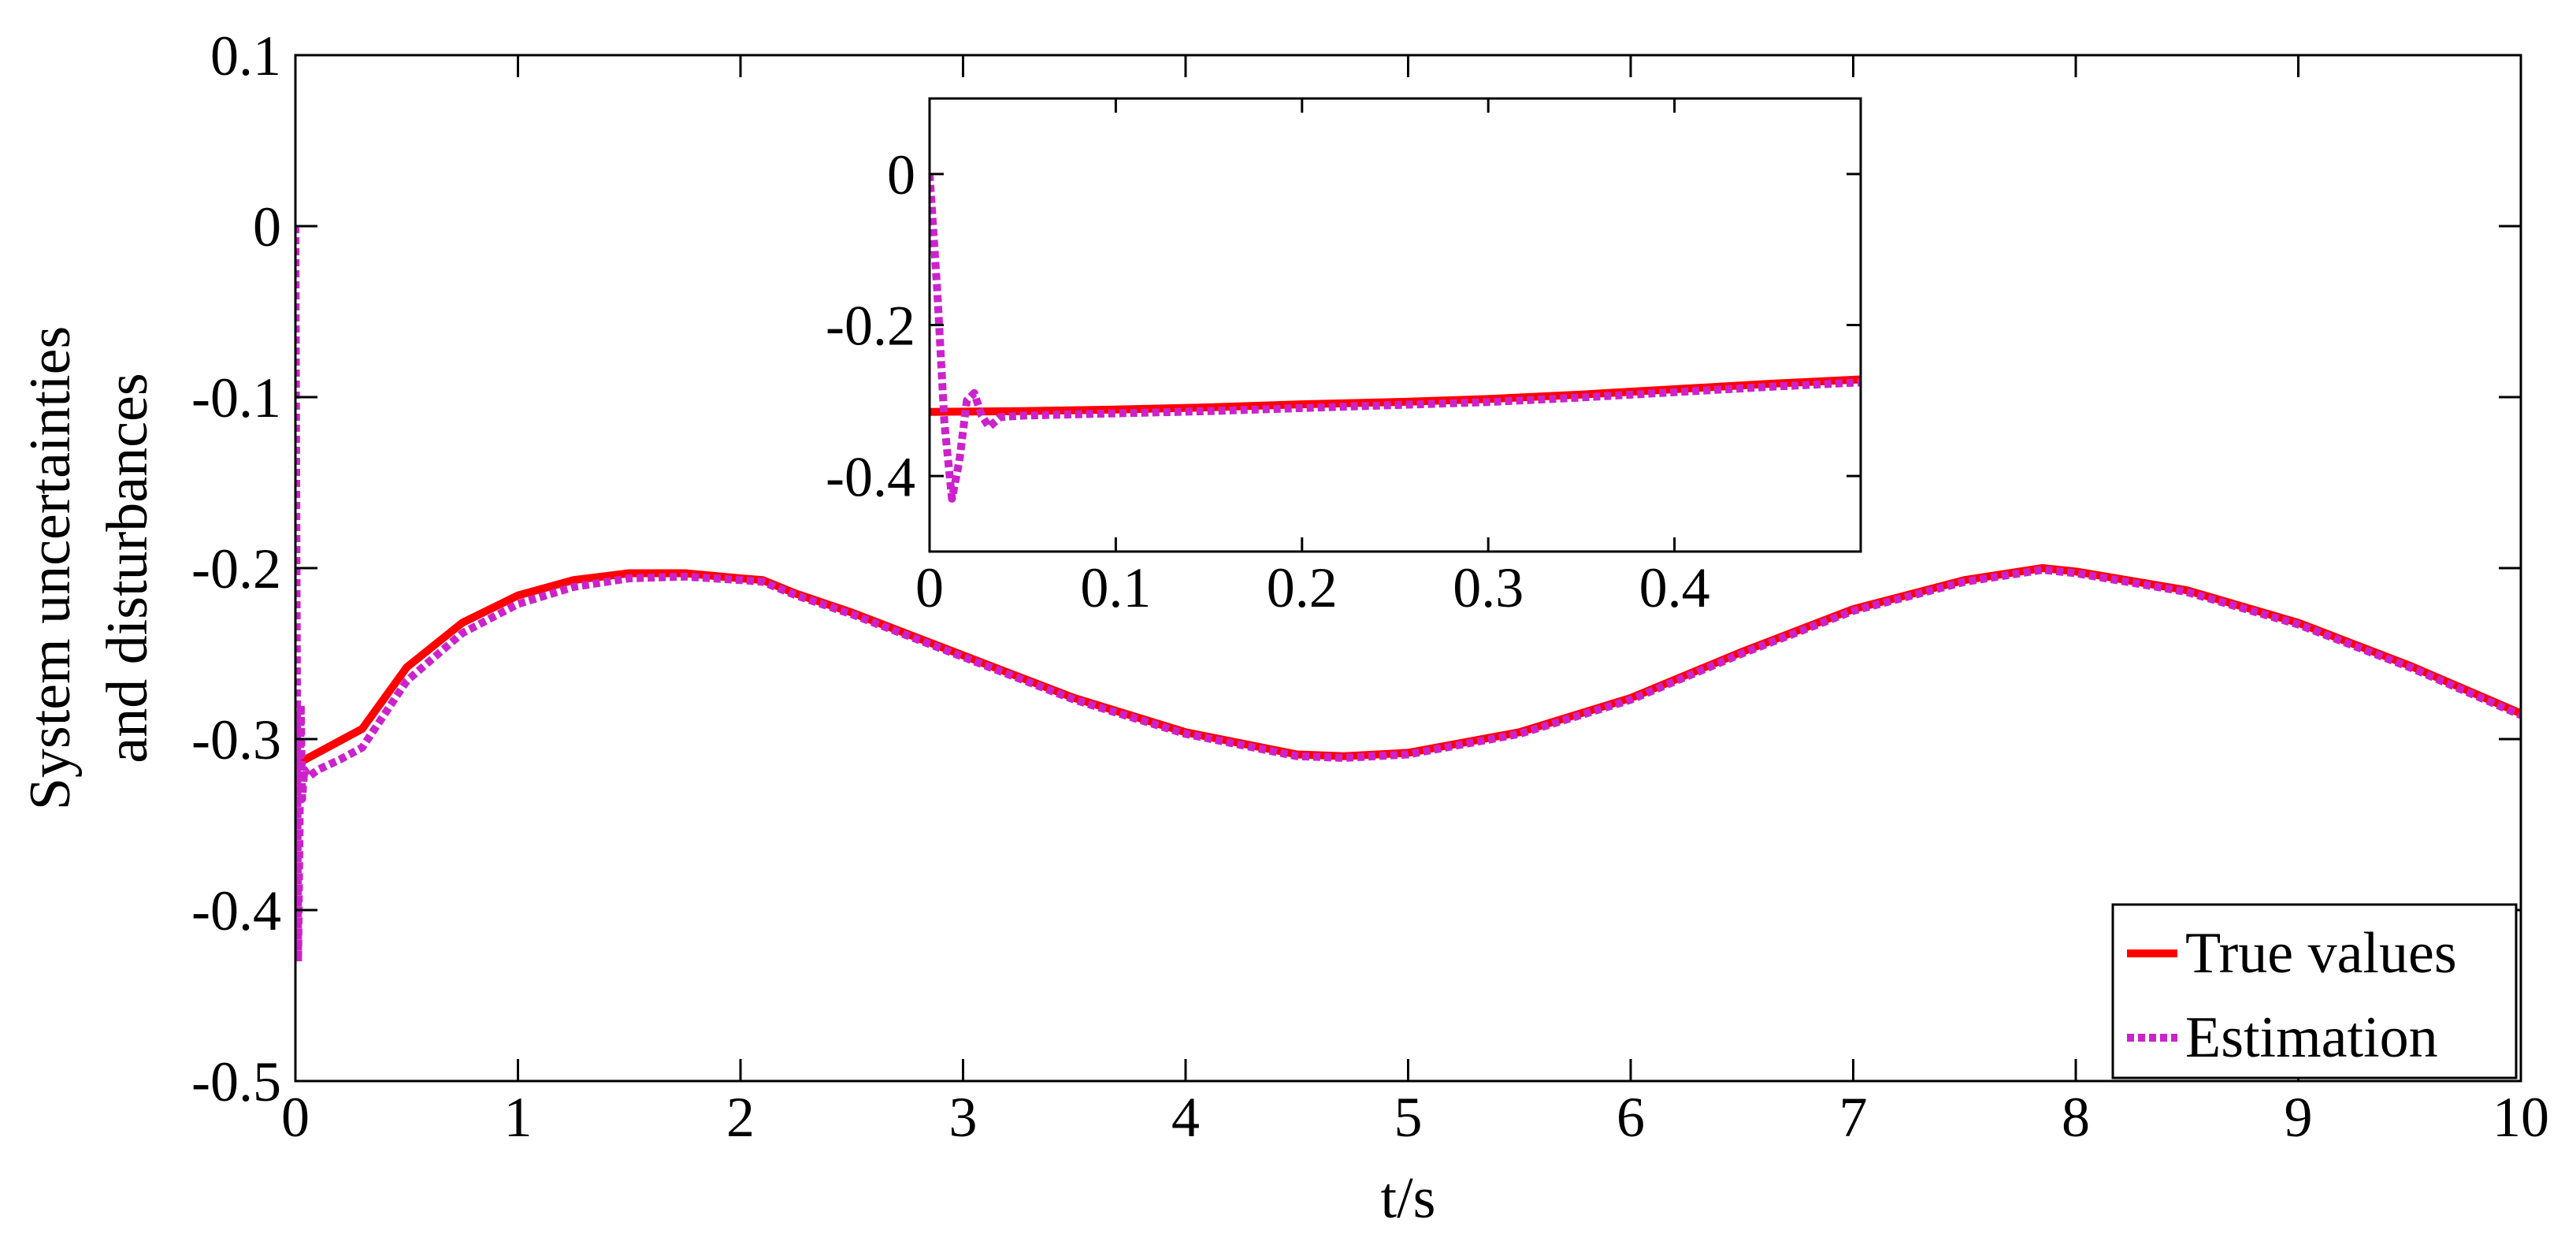  What do you see at coordinates (127, 568) in the screenshot?
I see `y-axis-title-line: and disturbances` at bounding box center [127, 568].